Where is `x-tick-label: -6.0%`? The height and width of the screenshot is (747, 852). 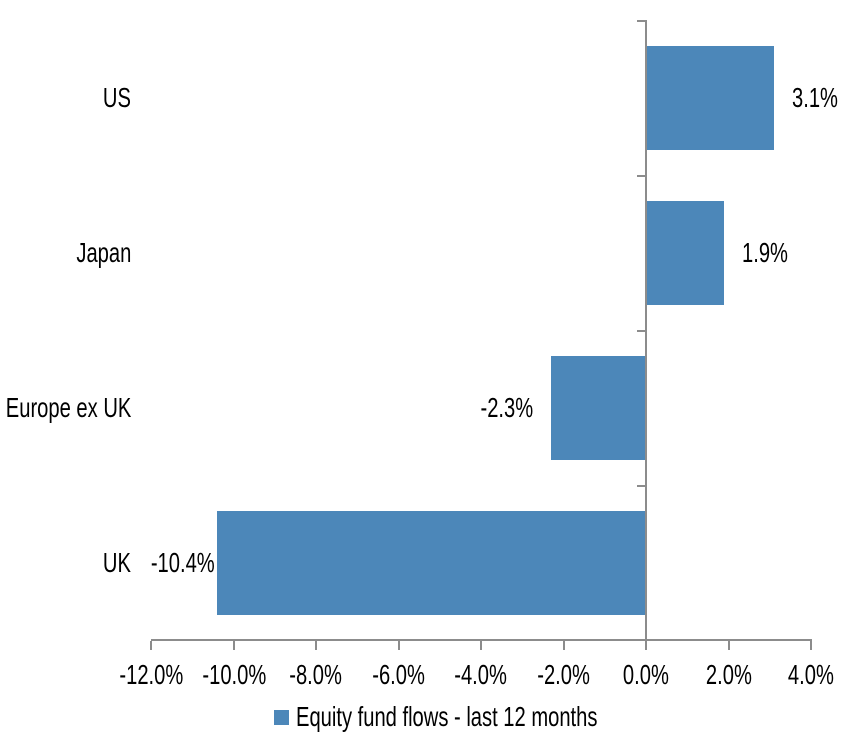
x-tick-label: -6.0% is located at coordinates (399, 675).